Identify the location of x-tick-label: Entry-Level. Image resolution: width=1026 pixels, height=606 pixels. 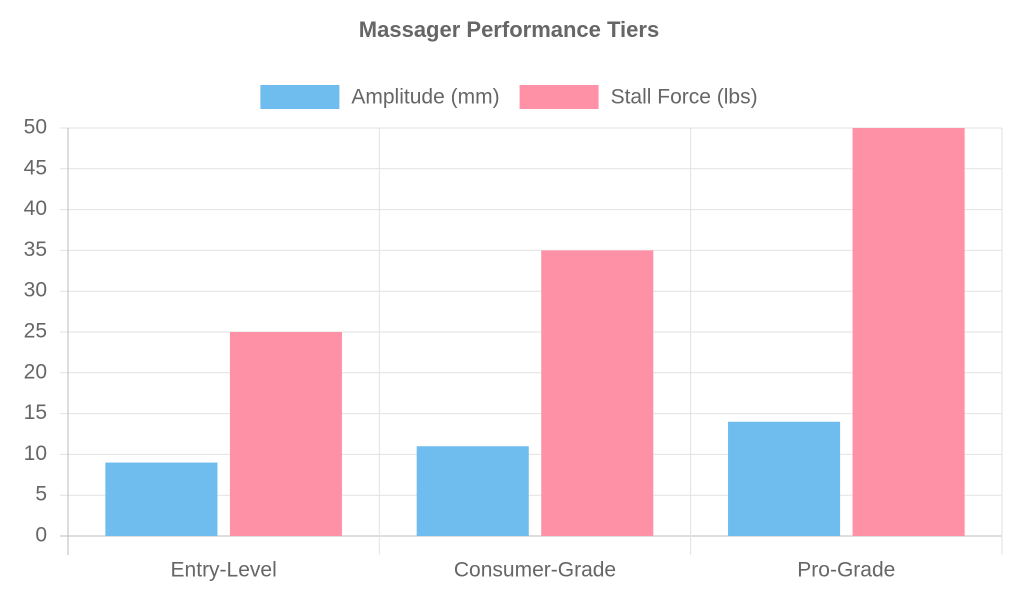
(224, 570).